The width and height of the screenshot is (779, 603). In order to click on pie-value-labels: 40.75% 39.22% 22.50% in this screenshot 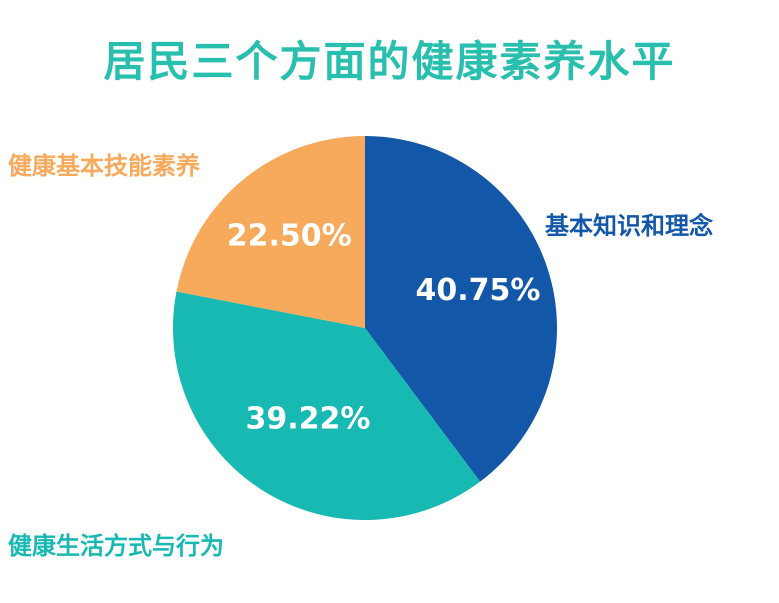, I will do `click(384, 328)`.